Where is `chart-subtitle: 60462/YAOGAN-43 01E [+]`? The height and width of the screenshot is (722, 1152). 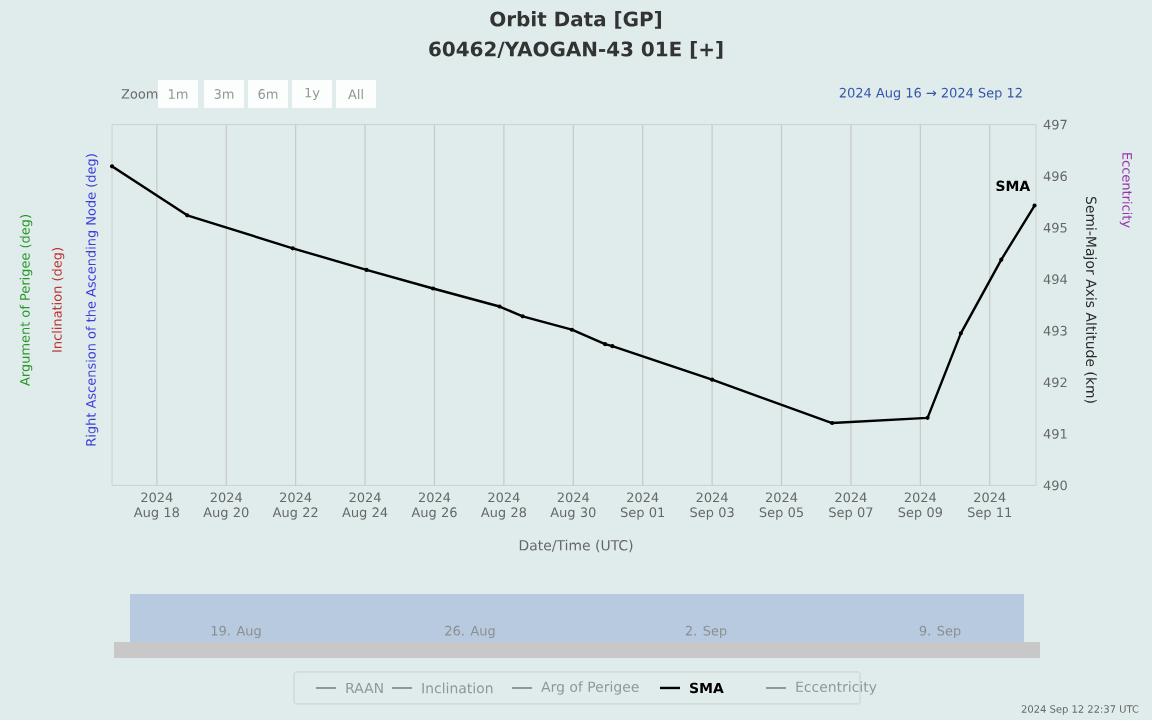
chart-subtitle: 60462/YAOGAN-43 01E [+] is located at coordinates (576, 50).